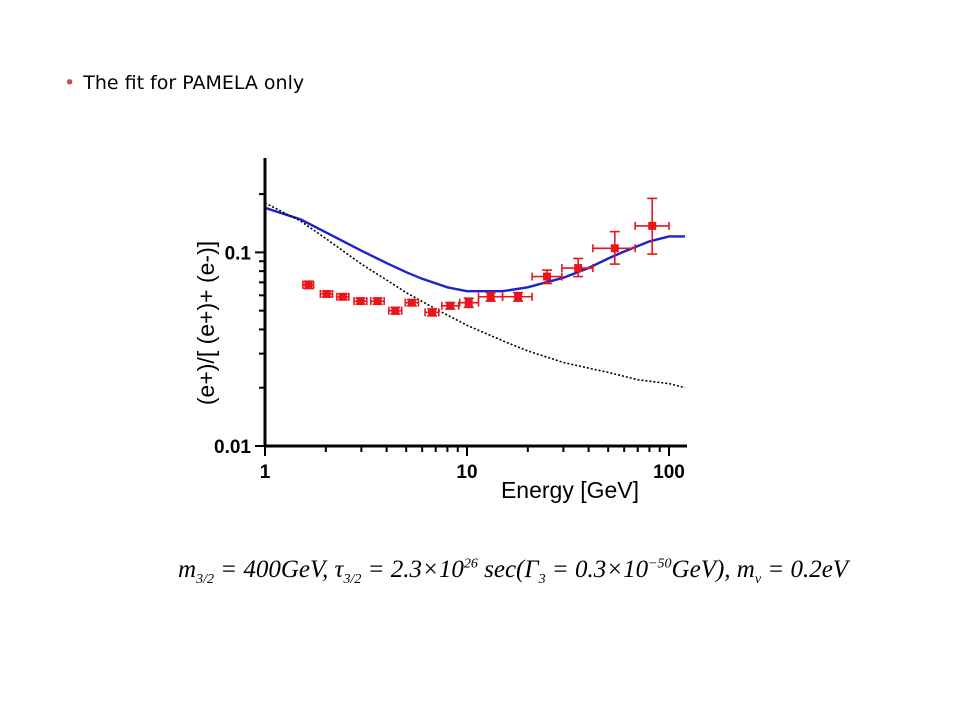 The image size is (960, 720). I want to click on formula-tau-sub: 3/2, so click(352, 579).